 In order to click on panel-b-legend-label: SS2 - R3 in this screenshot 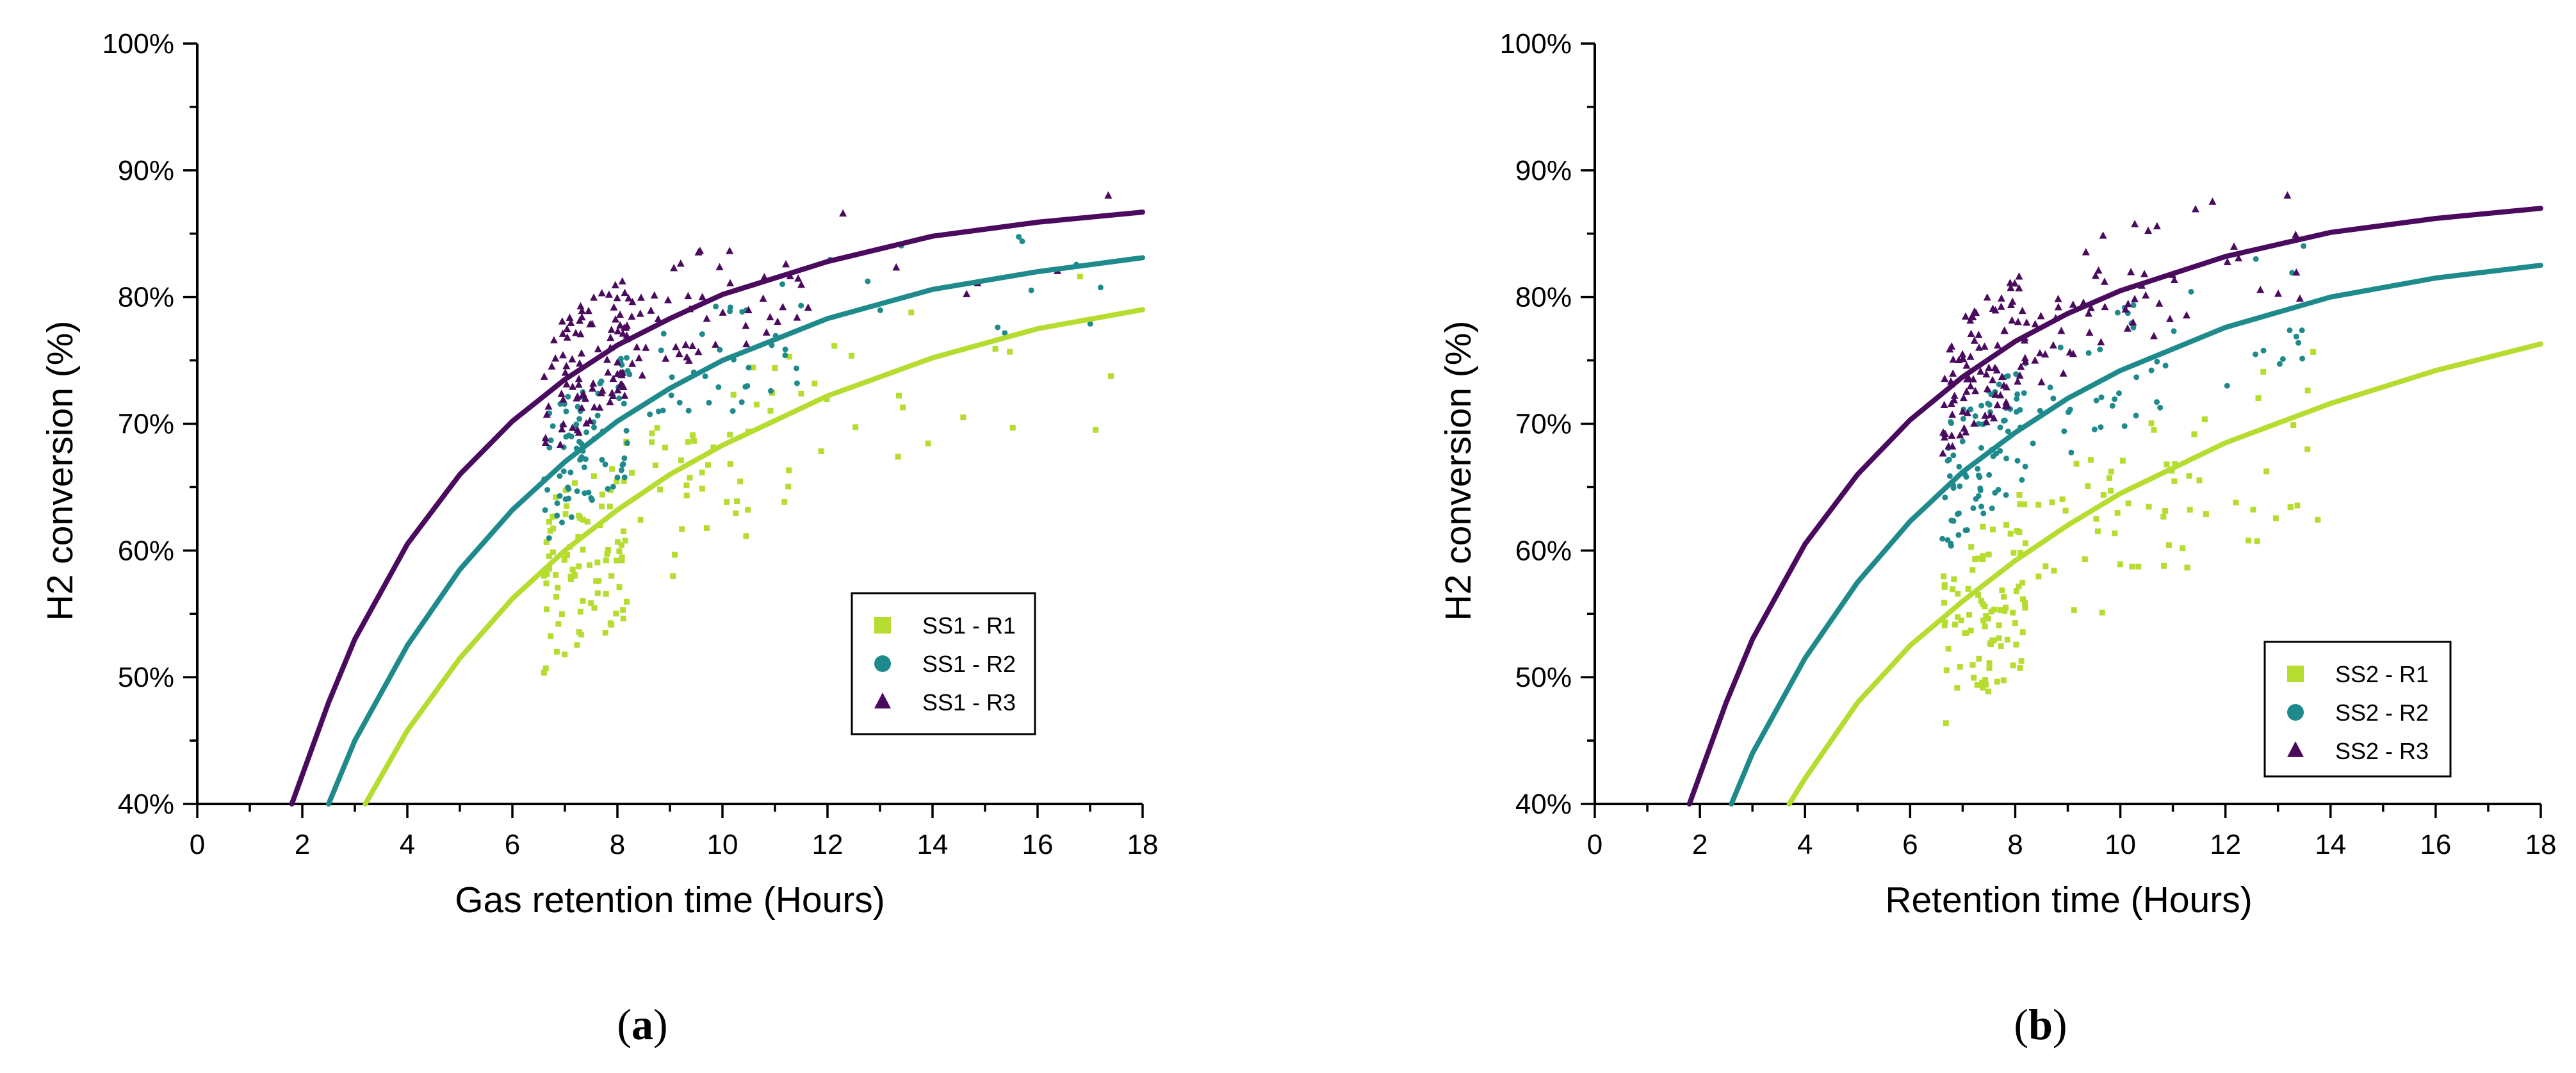, I will do `click(2382, 751)`.